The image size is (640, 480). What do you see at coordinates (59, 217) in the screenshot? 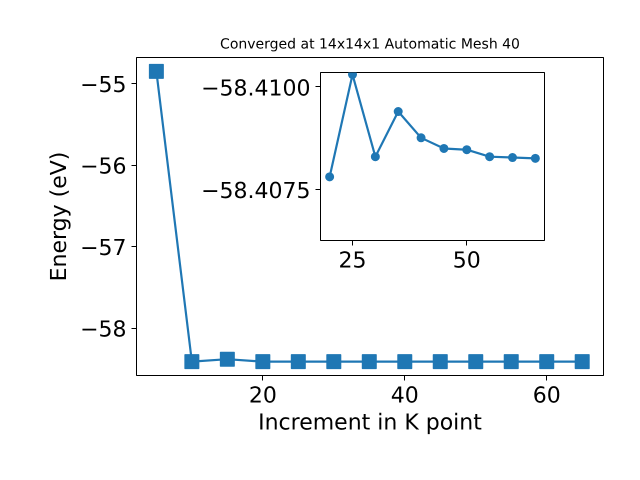
I see `y-axis-title: Energy (eV)` at bounding box center [59, 217].